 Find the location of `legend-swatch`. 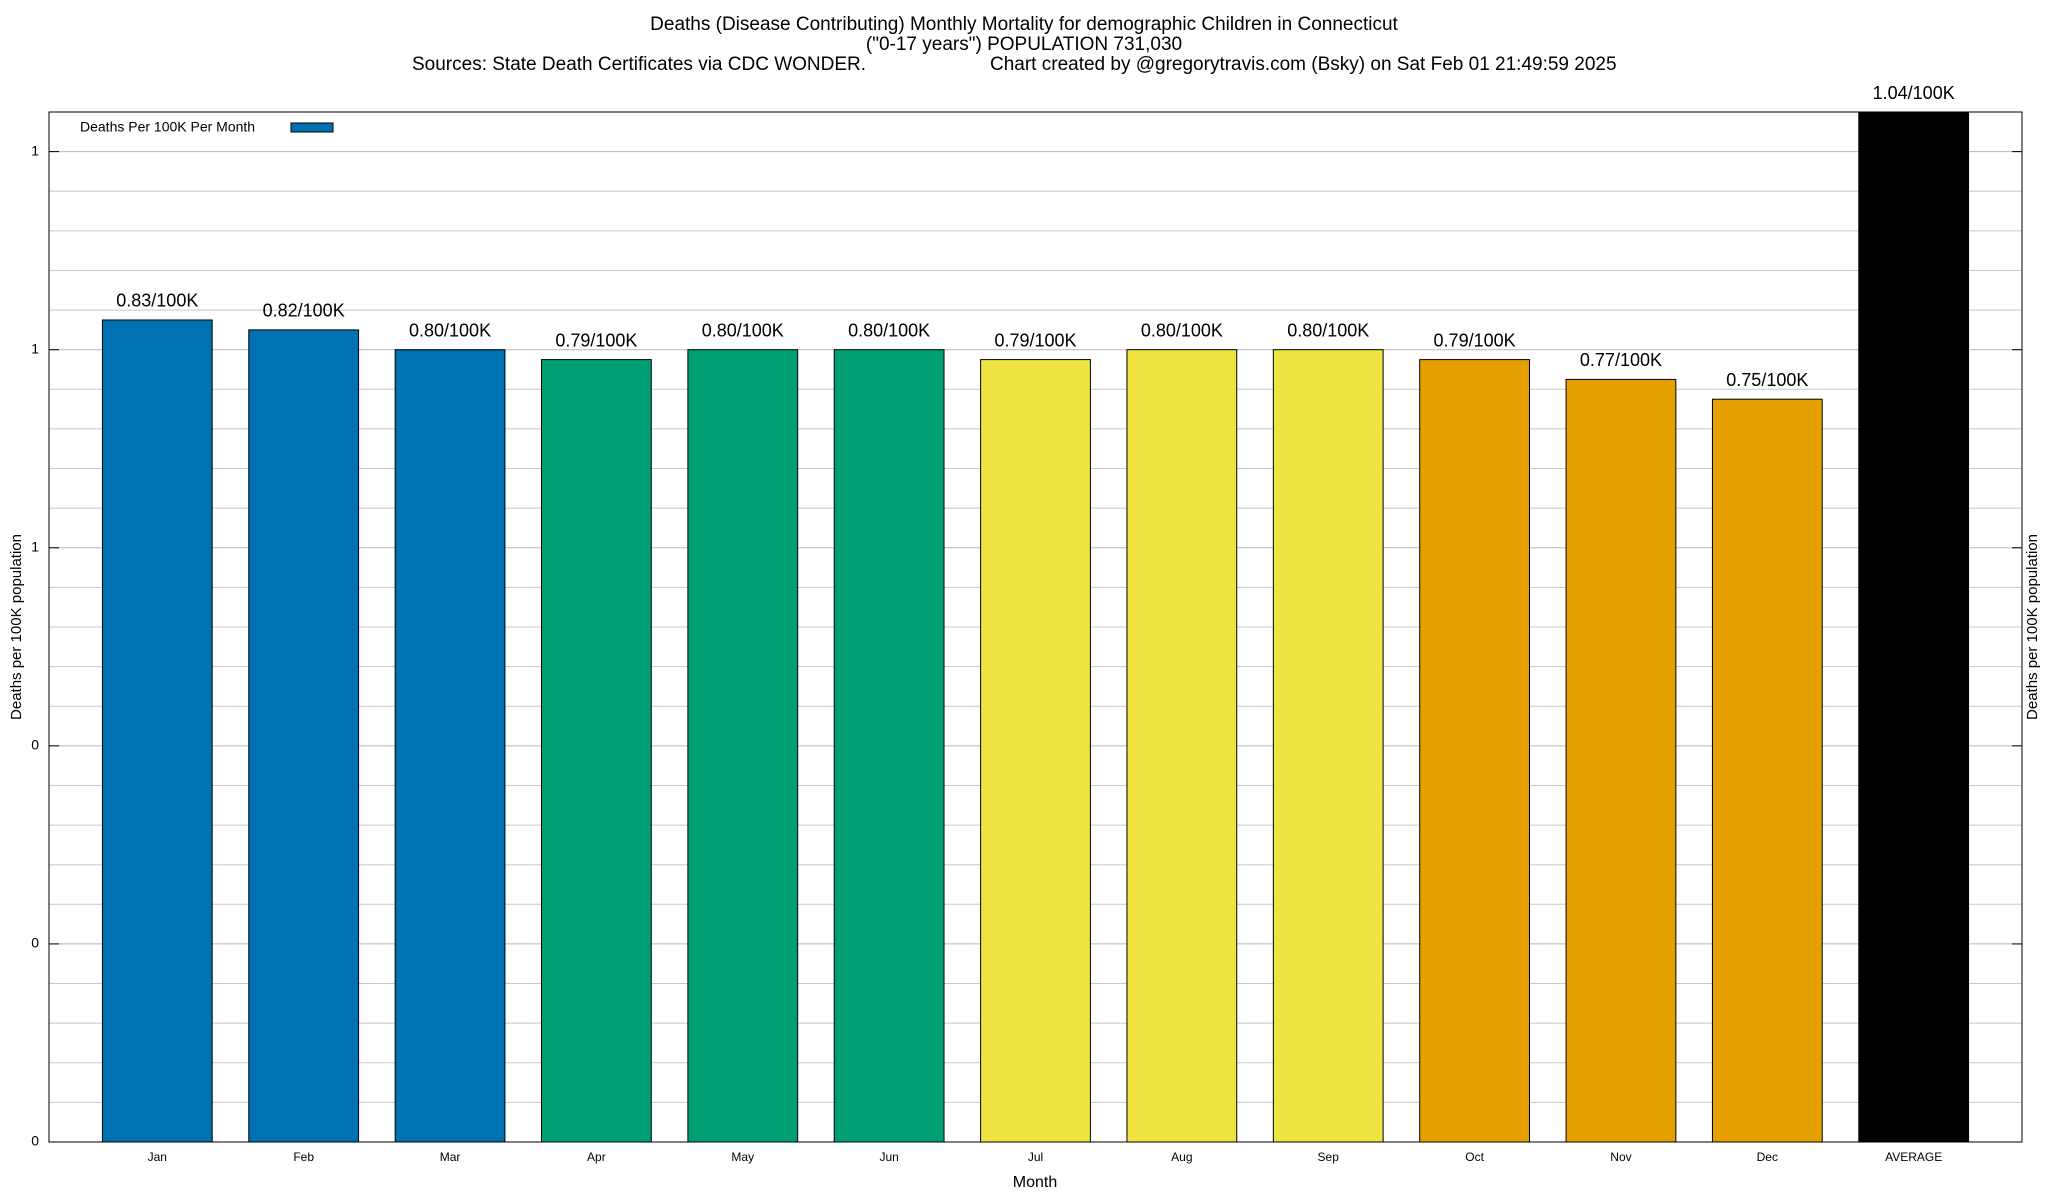

legend-swatch is located at coordinates (312, 127).